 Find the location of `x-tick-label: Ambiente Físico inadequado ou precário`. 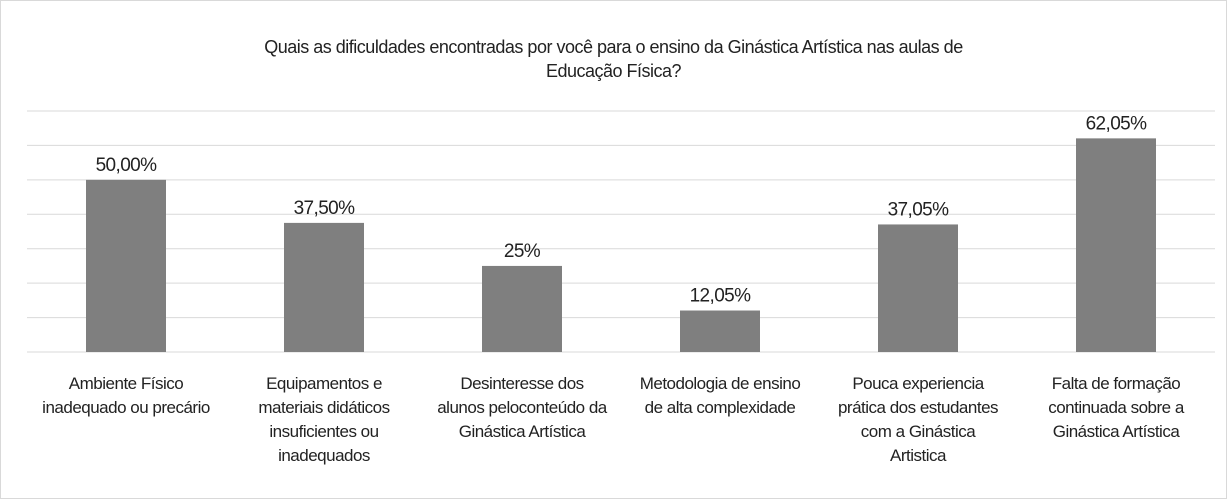

x-tick-label: Ambiente Físico inadequado ou precário is located at coordinates (126, 395).